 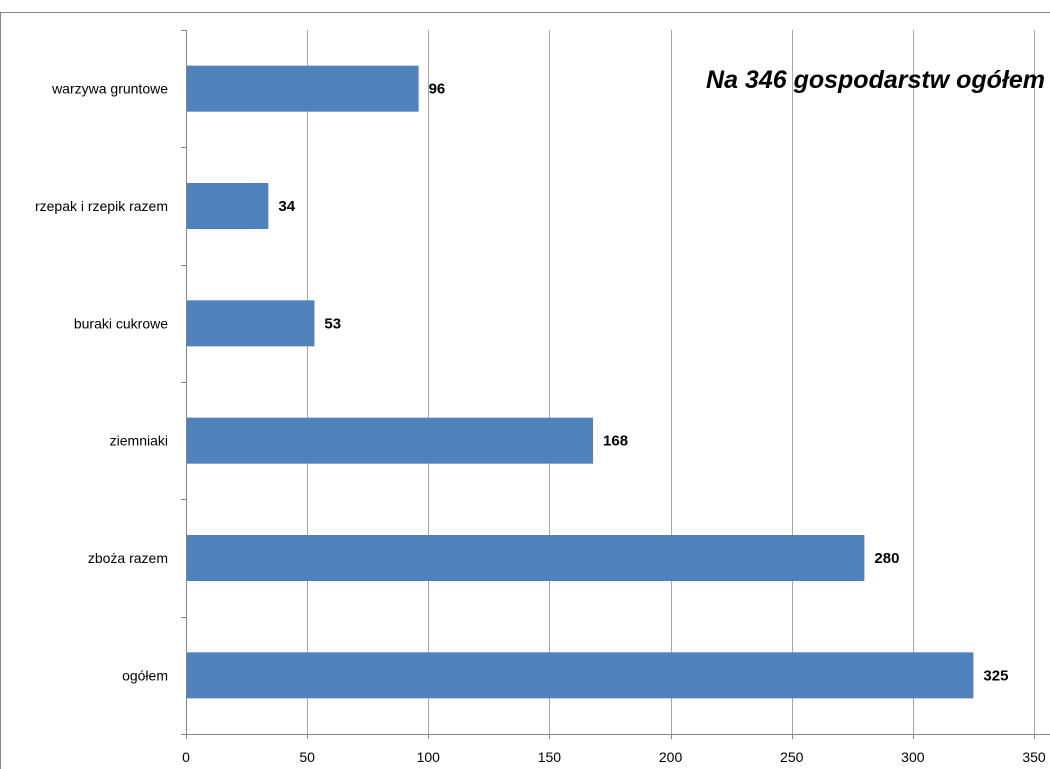 I want to click on x-tick-label: 300, so click(x=913, y=757).